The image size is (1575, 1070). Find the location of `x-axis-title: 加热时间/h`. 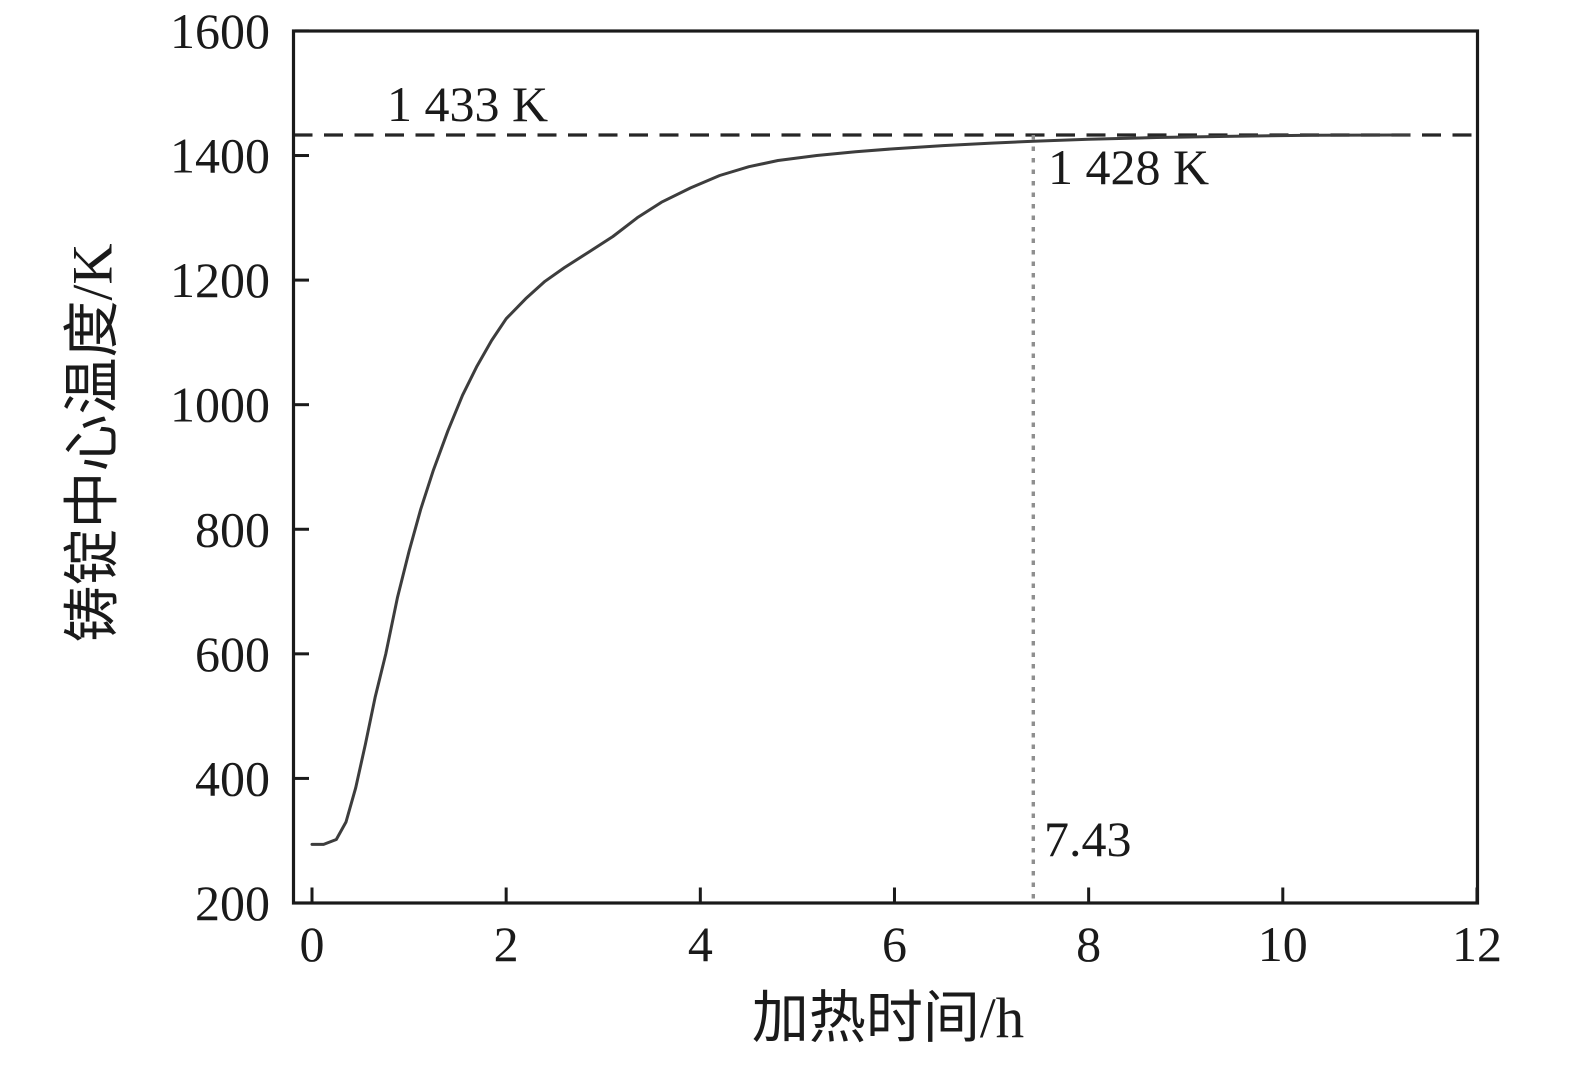

x-axis-title: 加热时间/h is located at coordinates (888, 1018).